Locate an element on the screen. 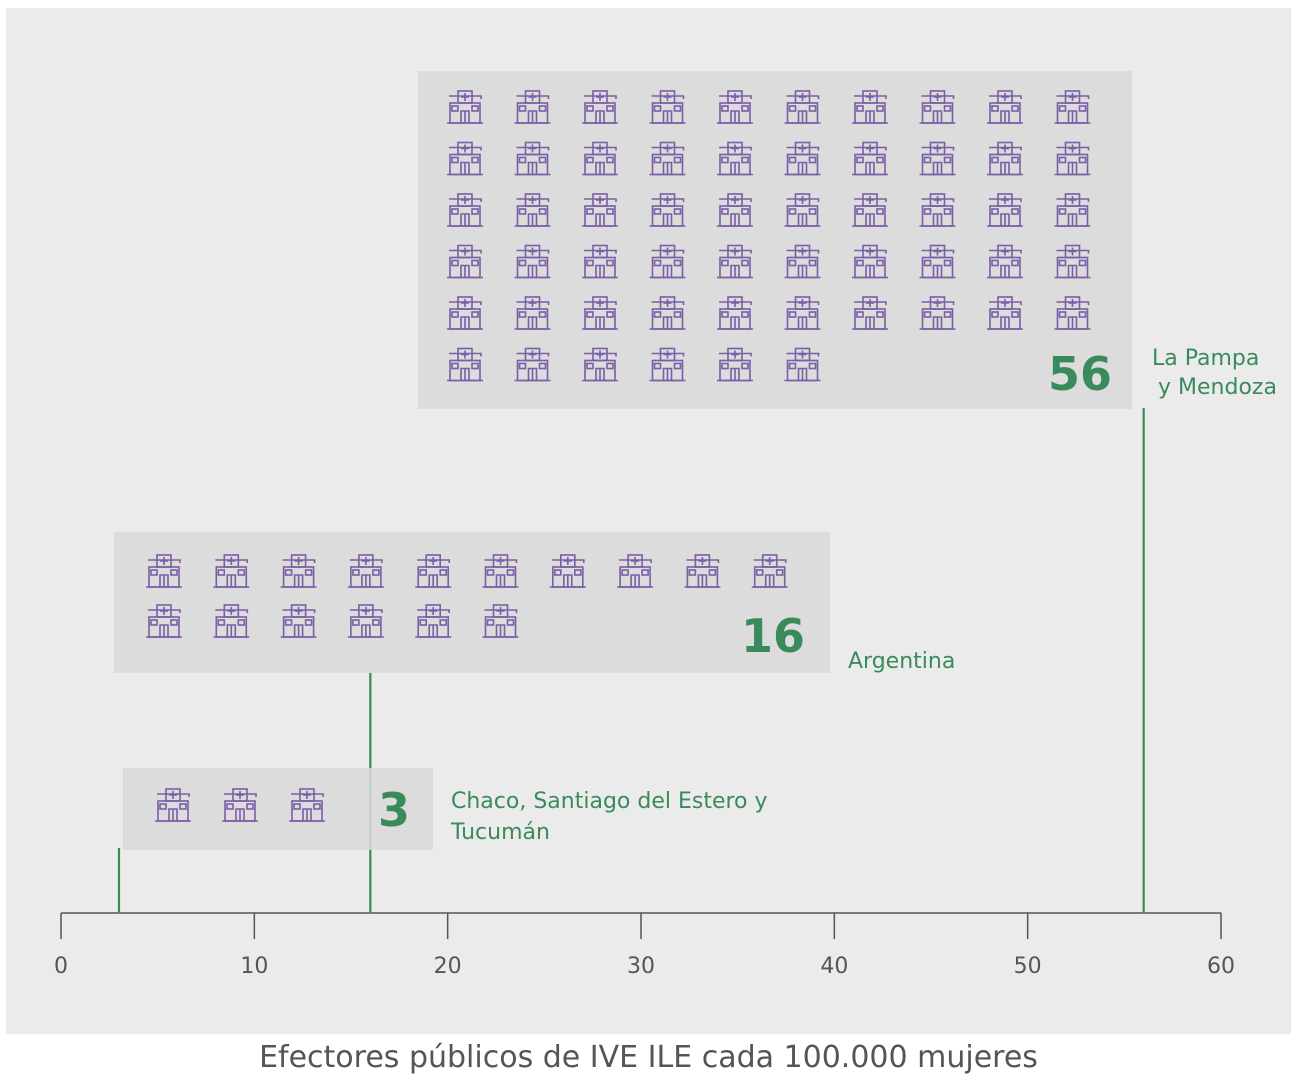  x-tick-label: 50 is located at coordinates (1028, 966).